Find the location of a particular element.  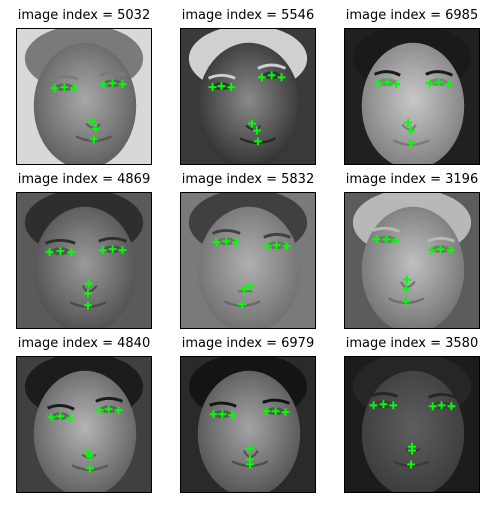

panel-title: image index = 4869 is located at coordinates (84, 179).